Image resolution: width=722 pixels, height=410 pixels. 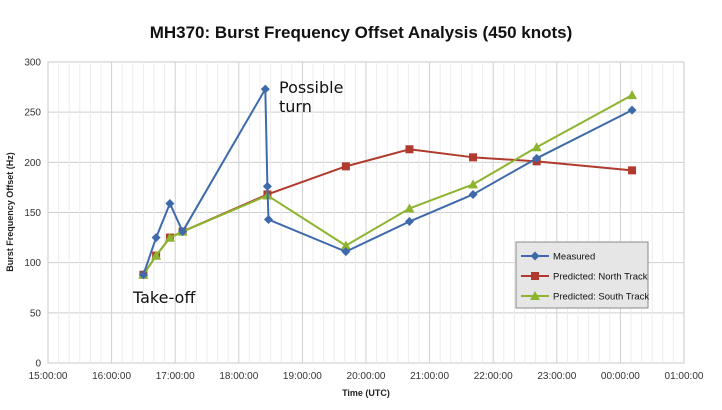 What do you see at coordinates (32, 263) in the screenshot?
I see `y-tick-label: 100` at bounding box center [32, 263].